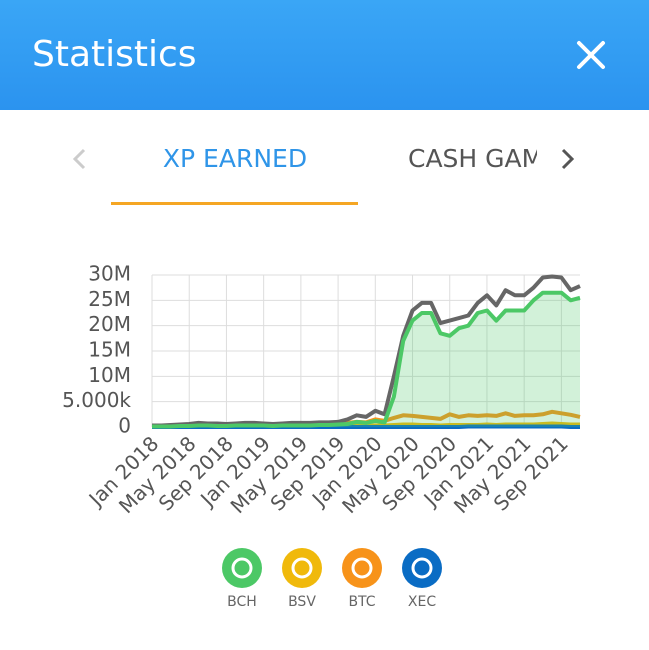 This screenshot has width=649, height=650. I want to click on y-tick-label: 25M, so click(109, 299).